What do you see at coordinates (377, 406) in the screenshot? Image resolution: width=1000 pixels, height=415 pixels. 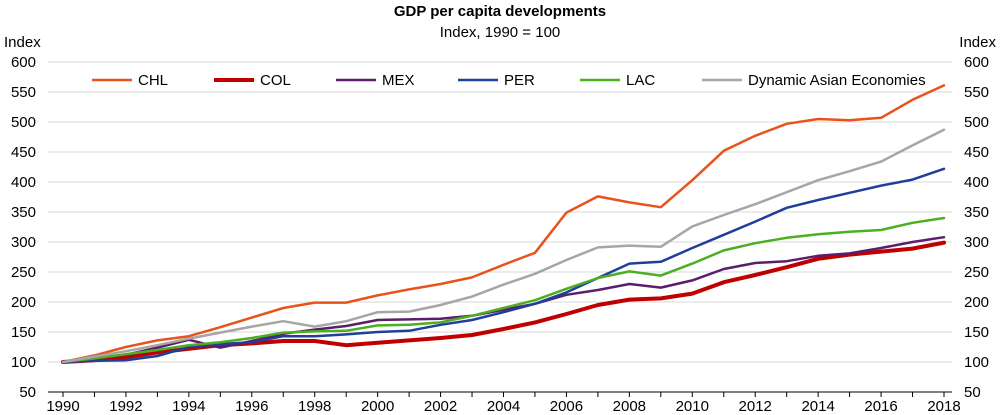 I see `x-tick-label: 2000` at bounding box center [377, 406].